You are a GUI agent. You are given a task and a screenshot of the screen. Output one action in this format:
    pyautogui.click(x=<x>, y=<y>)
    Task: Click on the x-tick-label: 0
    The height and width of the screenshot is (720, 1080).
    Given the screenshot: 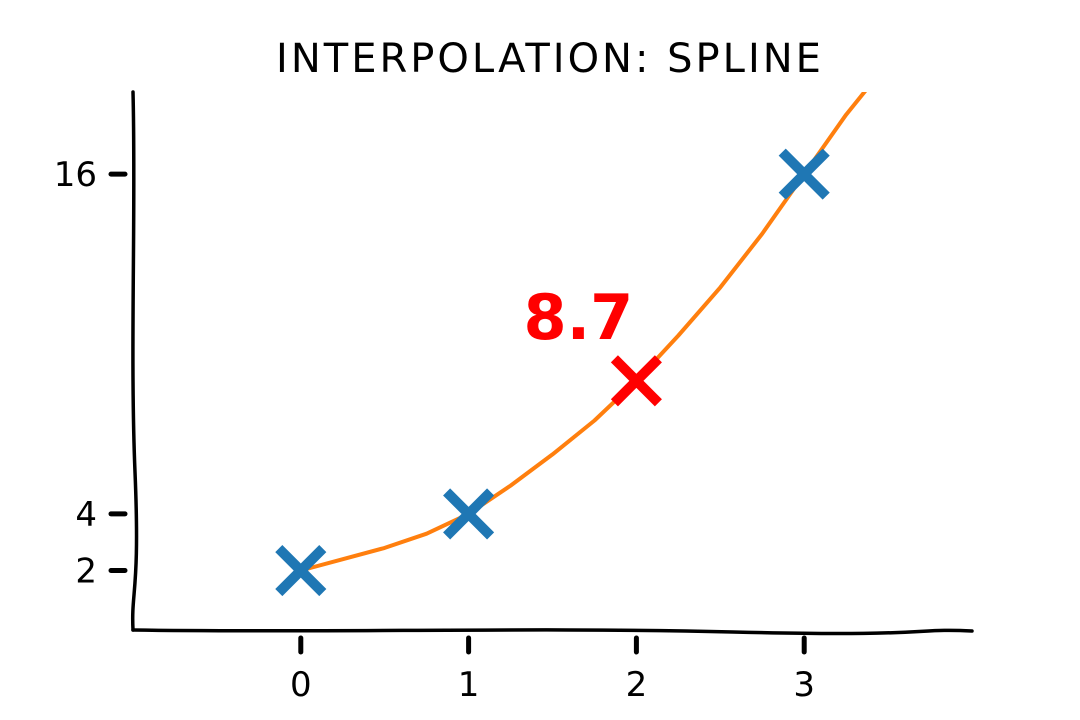 What is the action you would take?
    pyautogui.click(x=301, y=685)
    